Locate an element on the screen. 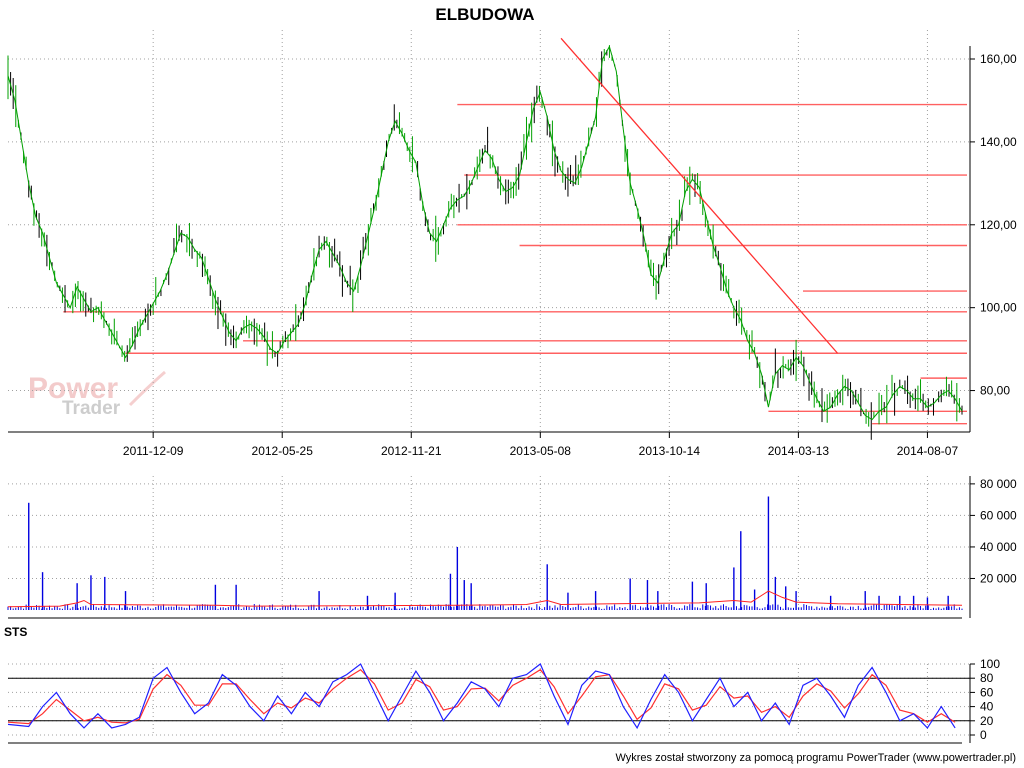 The height and width of the screenshot is (768, 1024). price-tick-label: 120,00 is located at coordinates (998, 225).